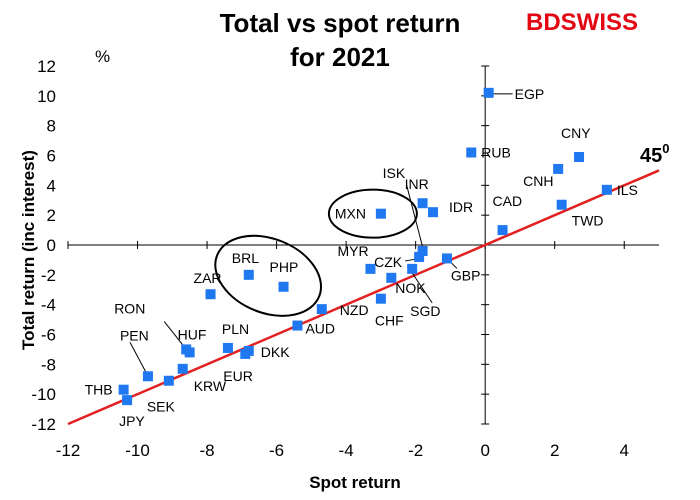 The width and height of the screenshot is (700, 500). I want to click on x-tick-label: 4, so click(624, 450).